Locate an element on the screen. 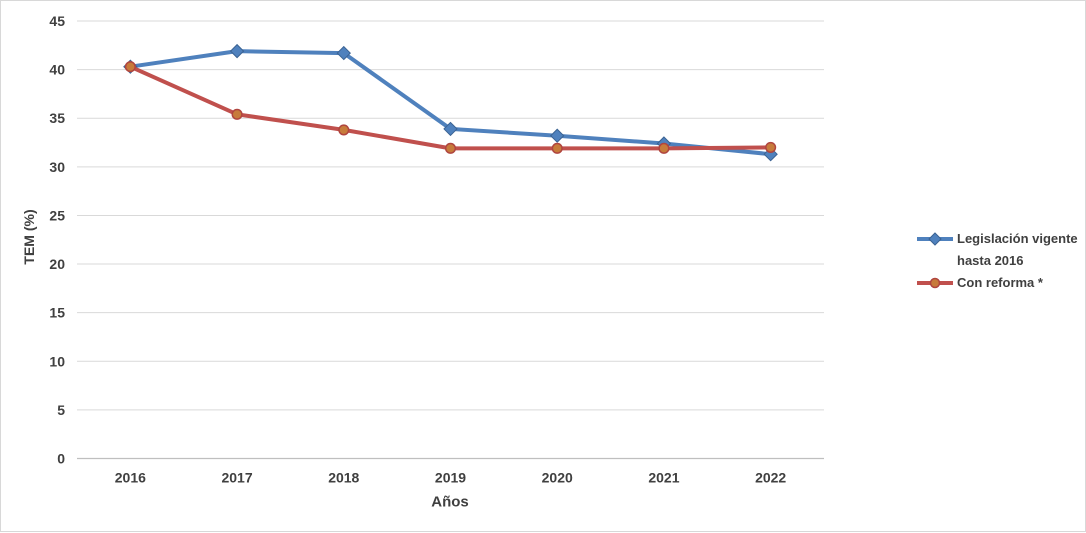  y-tick-label: 20 is located at coordinates (57, 264).